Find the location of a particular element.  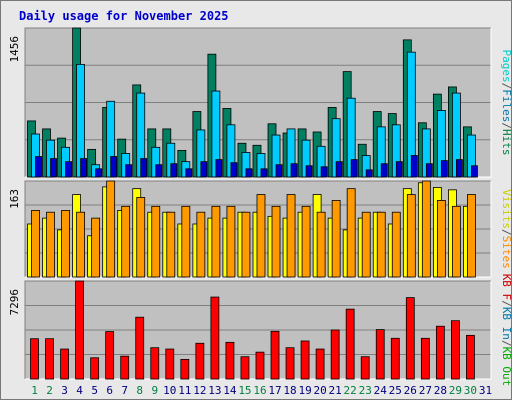

day-label: 9 is located at coordinates (154, 390).